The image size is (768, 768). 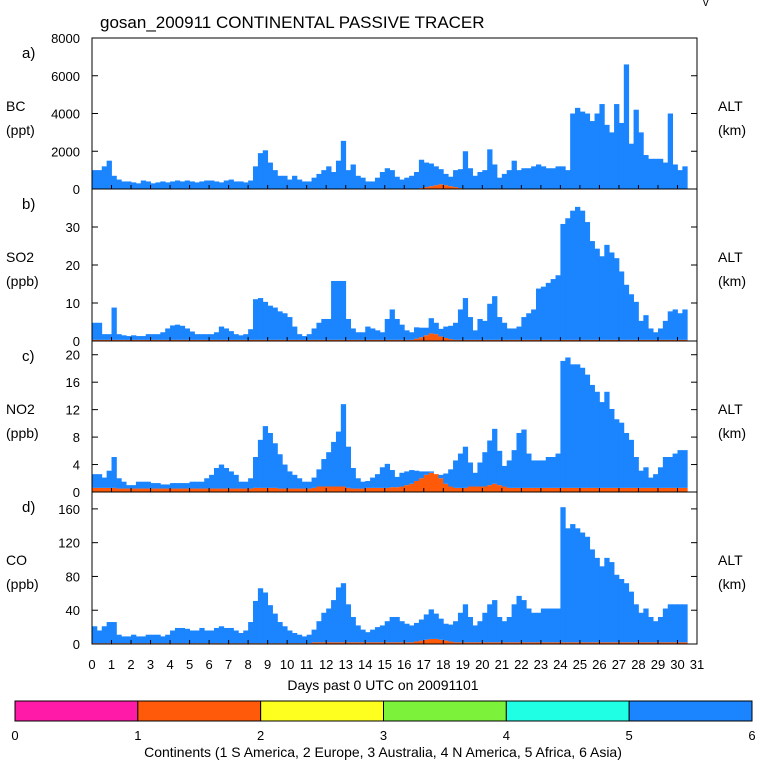 What do you see at coordinates (137, 735) in the screenshot?
I see `colorbar-tick-label: 1` at bounding box center [137, 735].